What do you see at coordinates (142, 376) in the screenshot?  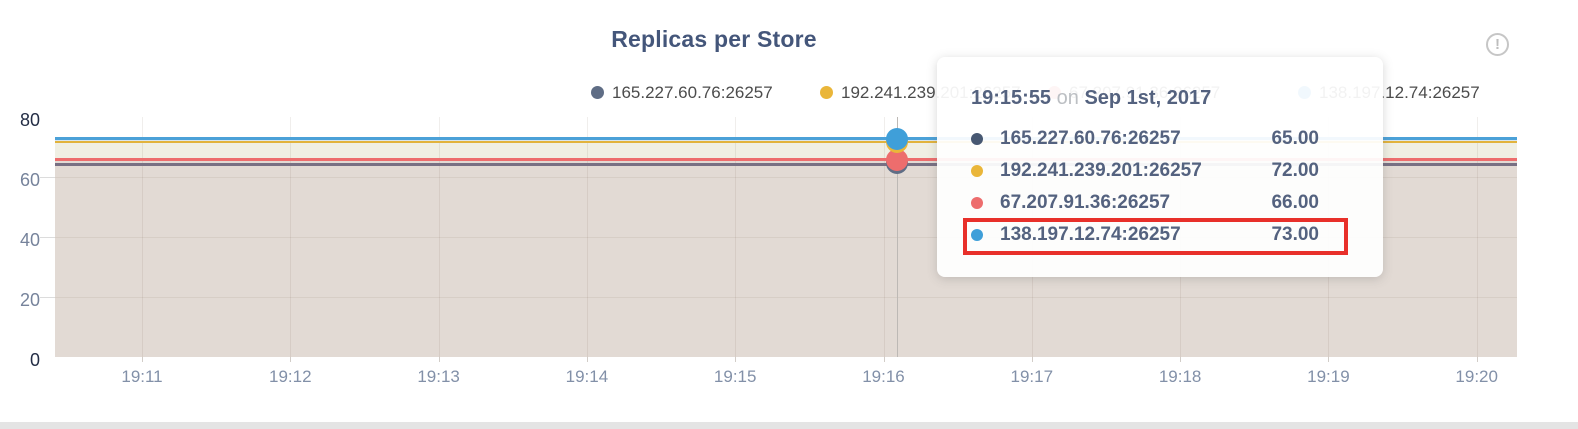 I see `x-axis-label: 19:11` at bounding box center [142, 376].